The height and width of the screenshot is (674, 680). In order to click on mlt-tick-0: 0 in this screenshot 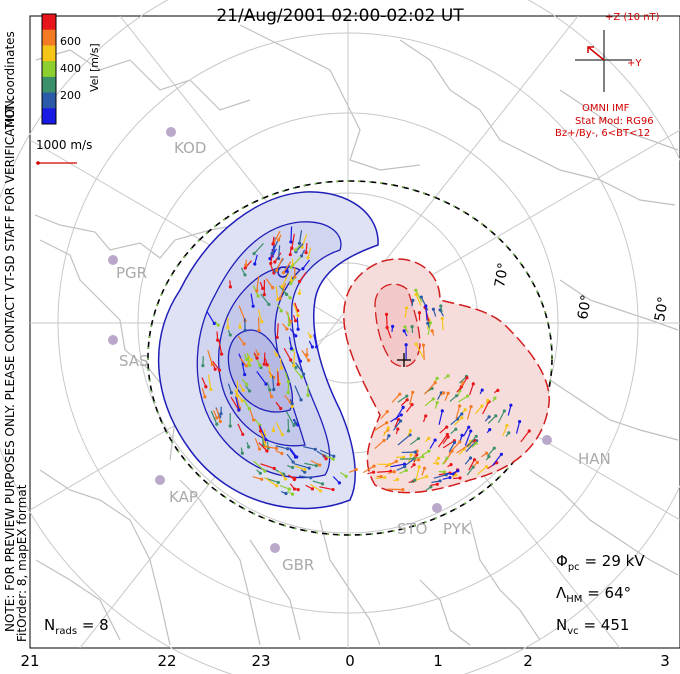, I will do `click(350, 661)`.